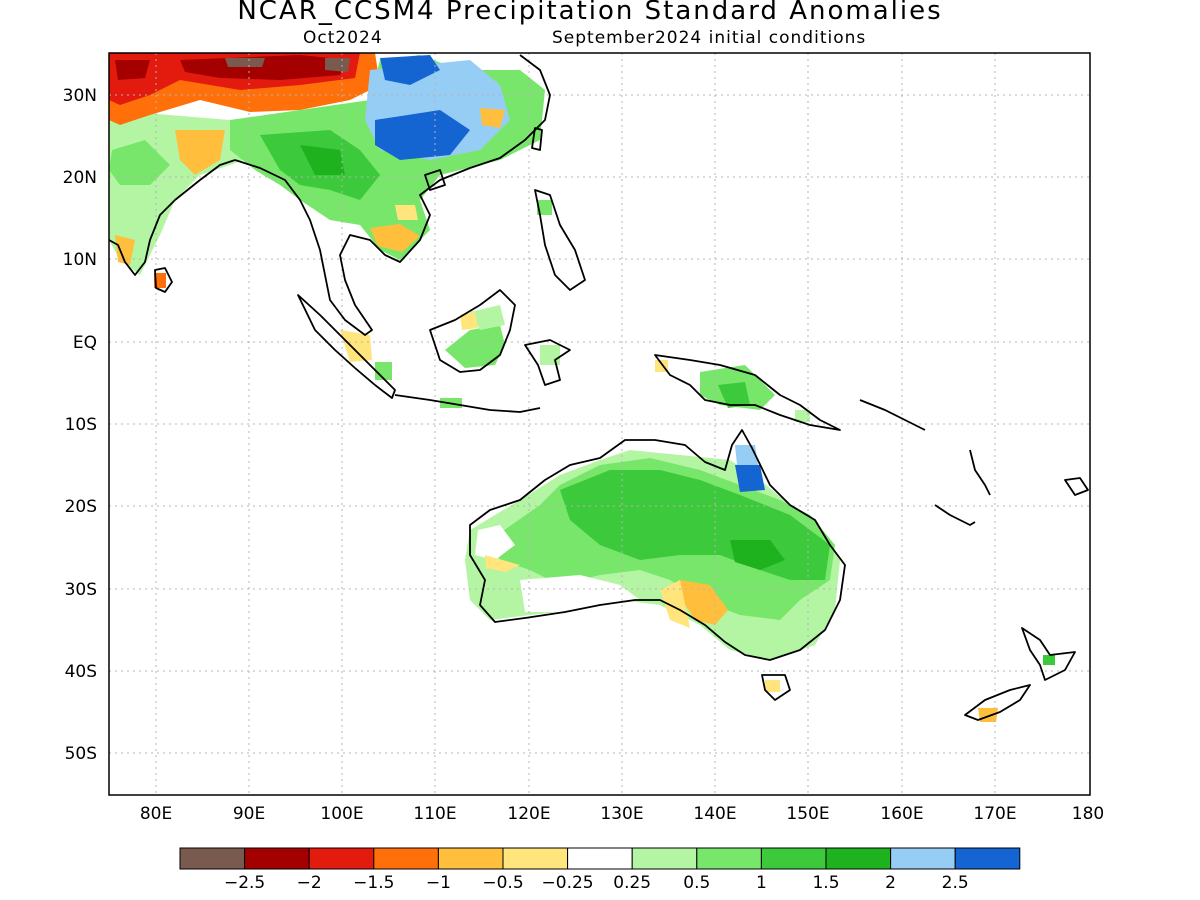 The height and width of the screenshot is (900, 1200). I want to click on colorbar-tick-label: 0.25, so click(632, 883).